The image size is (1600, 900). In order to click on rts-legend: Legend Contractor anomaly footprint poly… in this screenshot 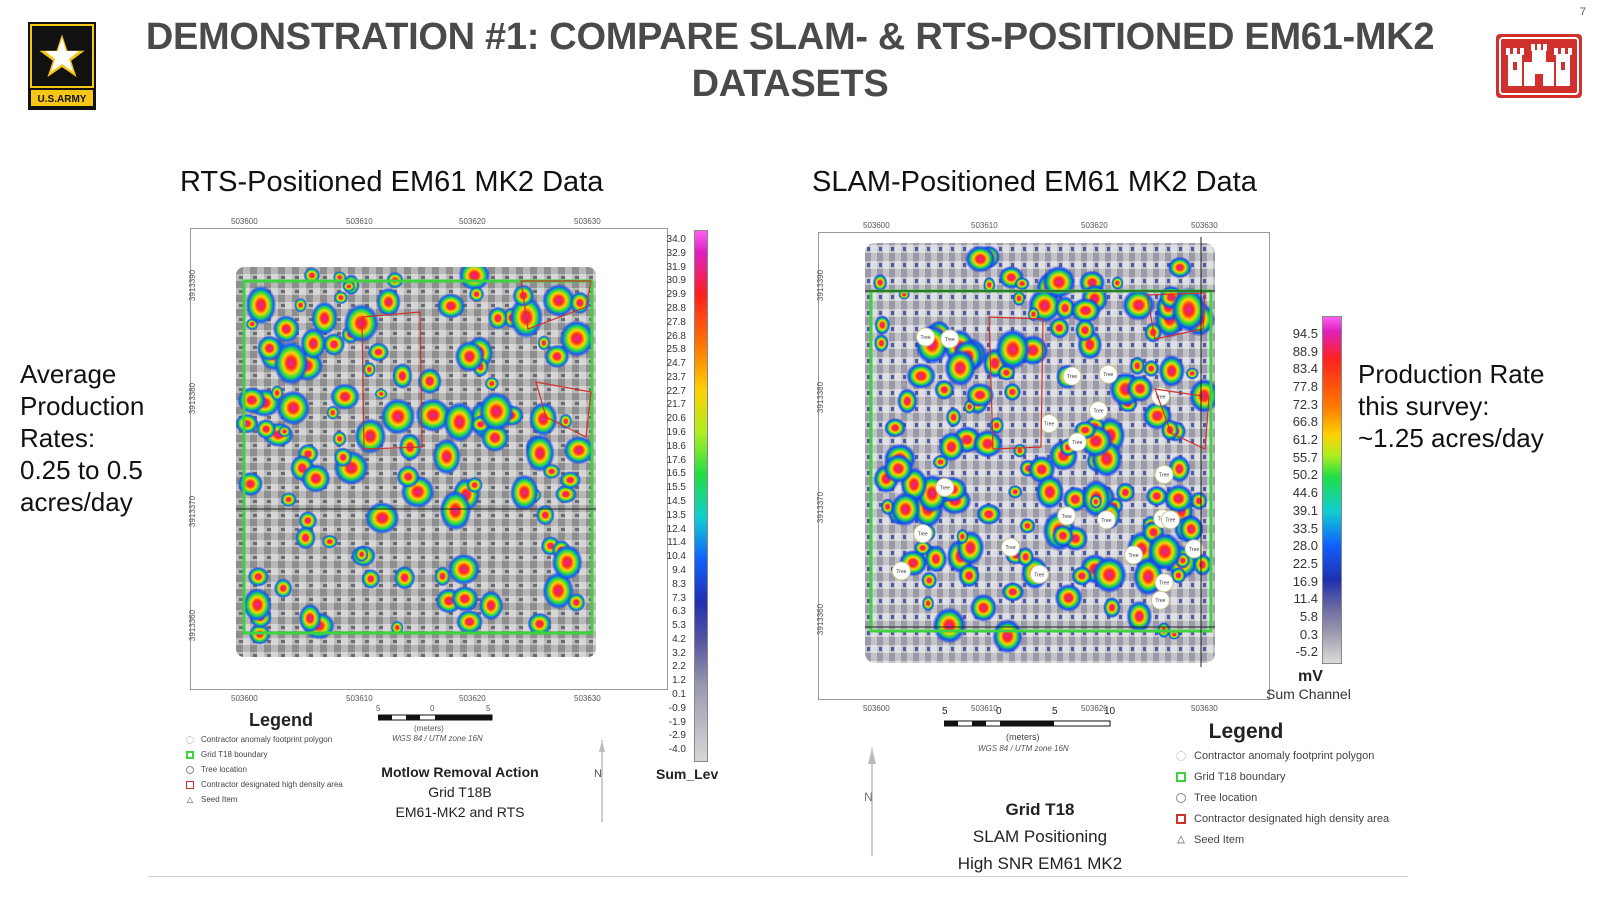, I will do `click(281, 757)`.